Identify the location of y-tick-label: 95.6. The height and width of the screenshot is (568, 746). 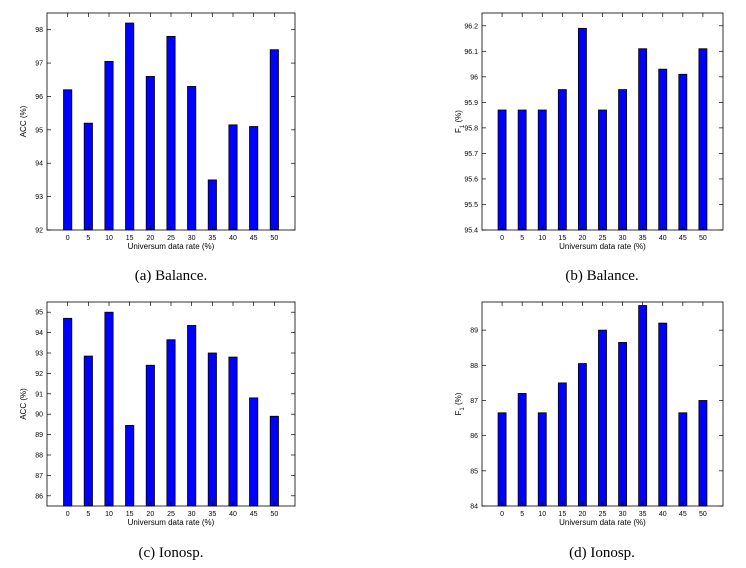
(471, 179).